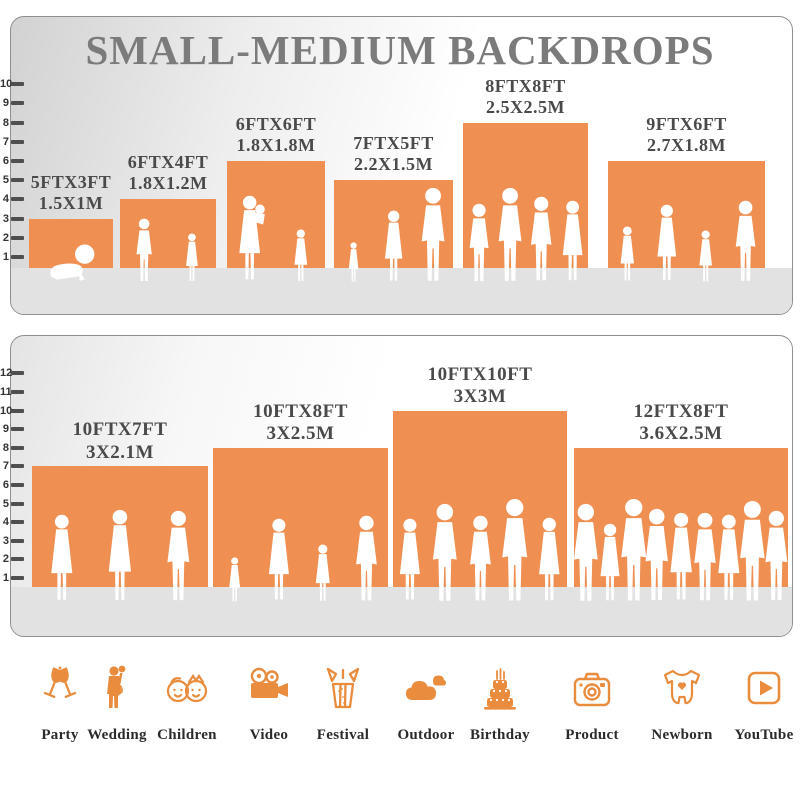  Describe the element at coordinates (71, 202) in the screenshot. I see `bar-size-m-label: 1.5X1M` at that location.